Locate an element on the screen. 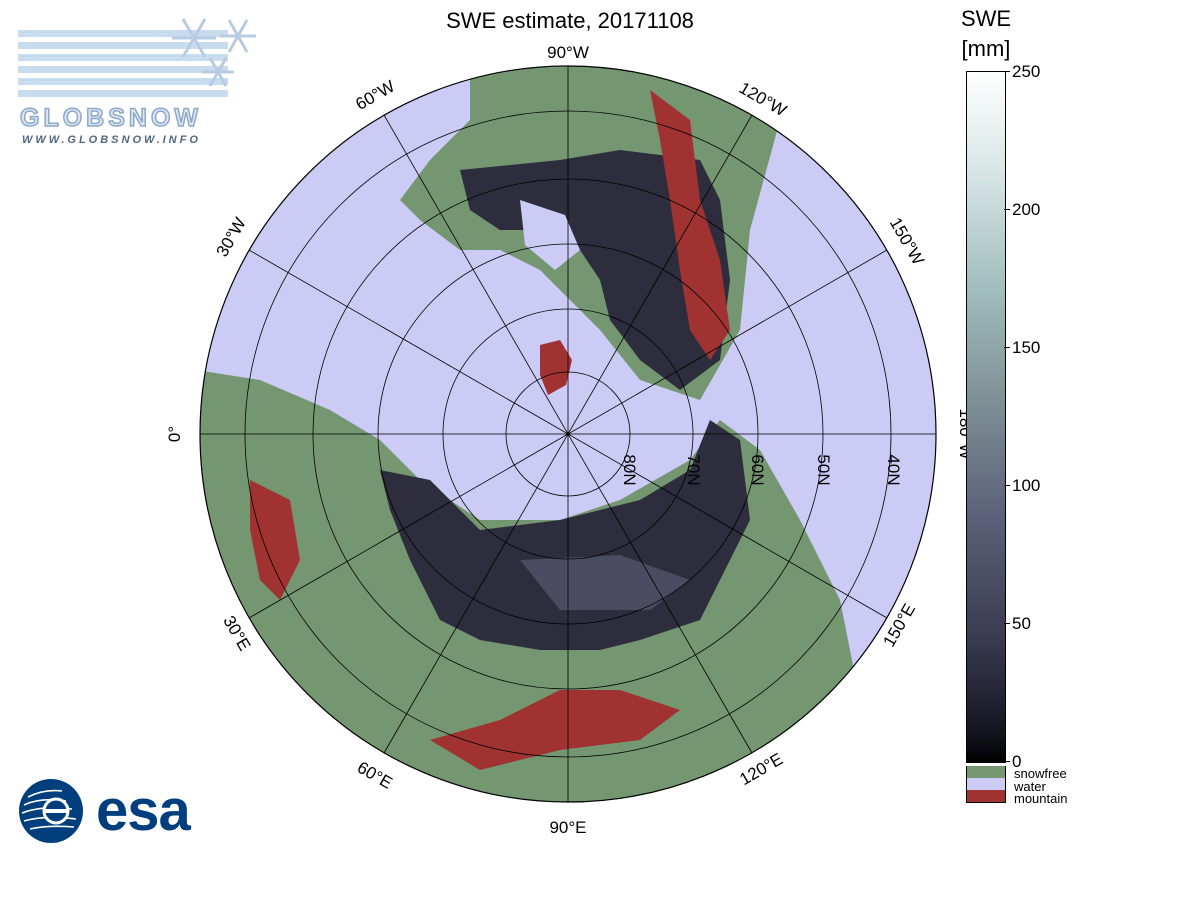  label-0: 0° is located at coordinates (174, 434).